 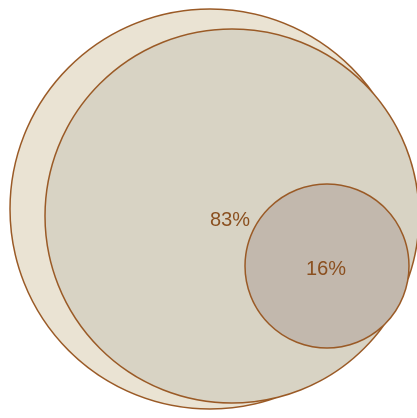 I want to click on middle-percentage-label: 83%, so click(x=230, y=220).